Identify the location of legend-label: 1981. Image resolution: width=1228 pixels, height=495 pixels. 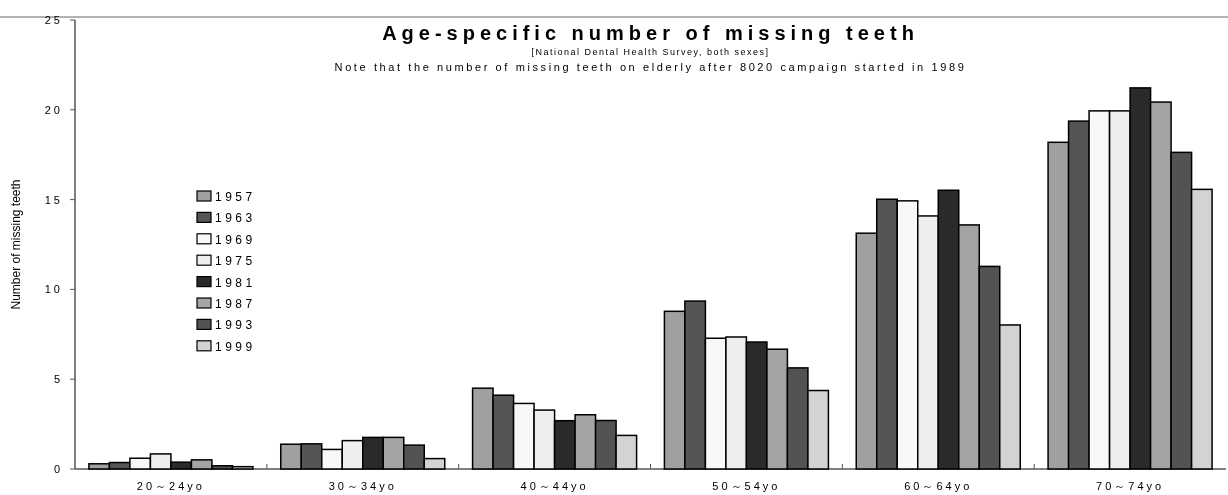
(235, 282).